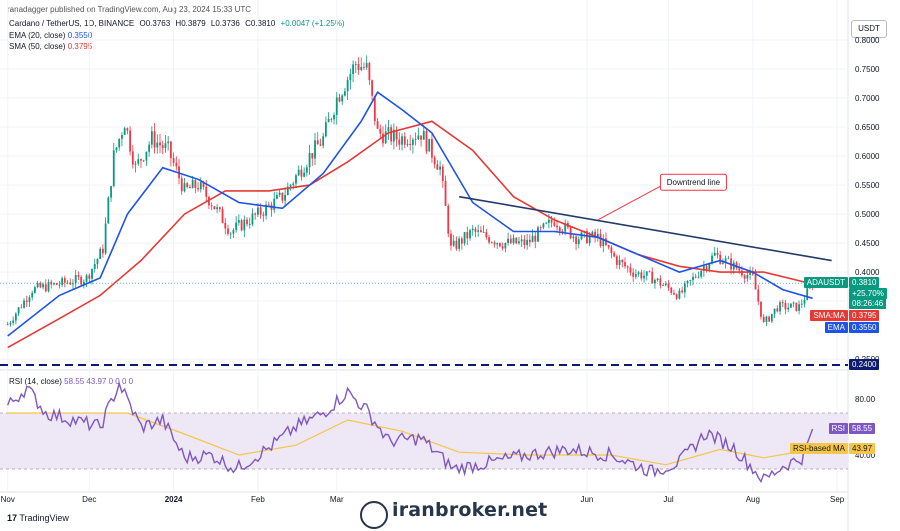 The height and width of the screenshot is (531, 900). Describe the element at coordinates (868, 294) in the screenshot. I see `change-percent-tag: +25.70%` at that location.